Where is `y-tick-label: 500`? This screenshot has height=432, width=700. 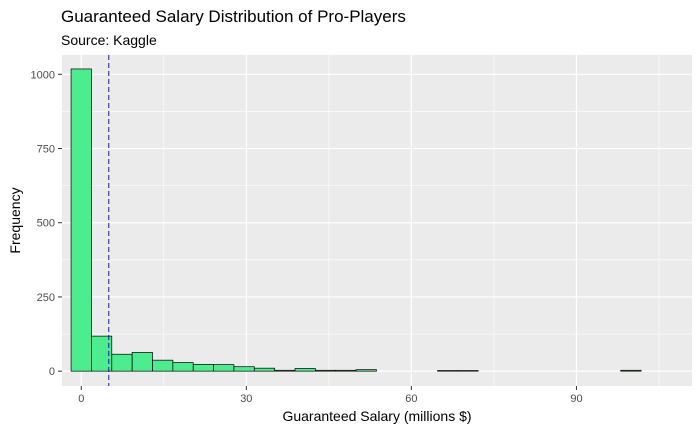
y-tick-label: 500 is located at coordinates (46, 224).